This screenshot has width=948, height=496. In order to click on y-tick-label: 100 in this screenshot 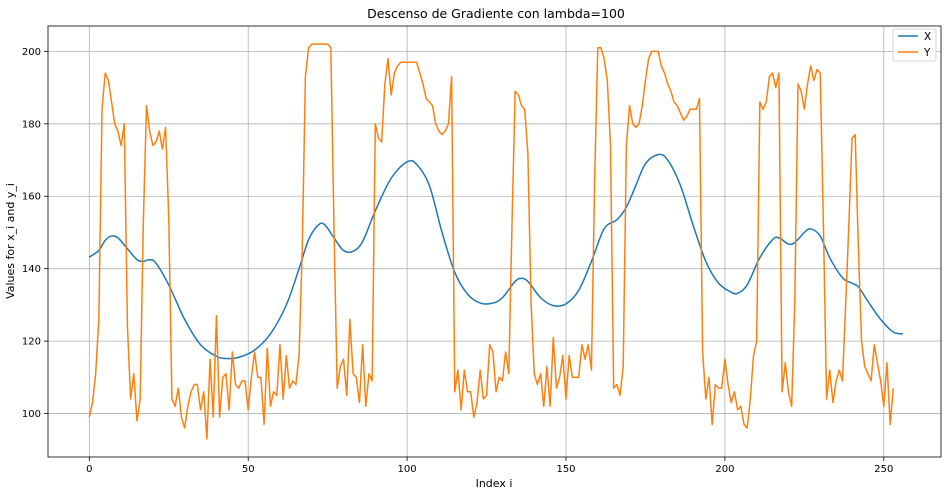, I will do `click(31, 414)`.